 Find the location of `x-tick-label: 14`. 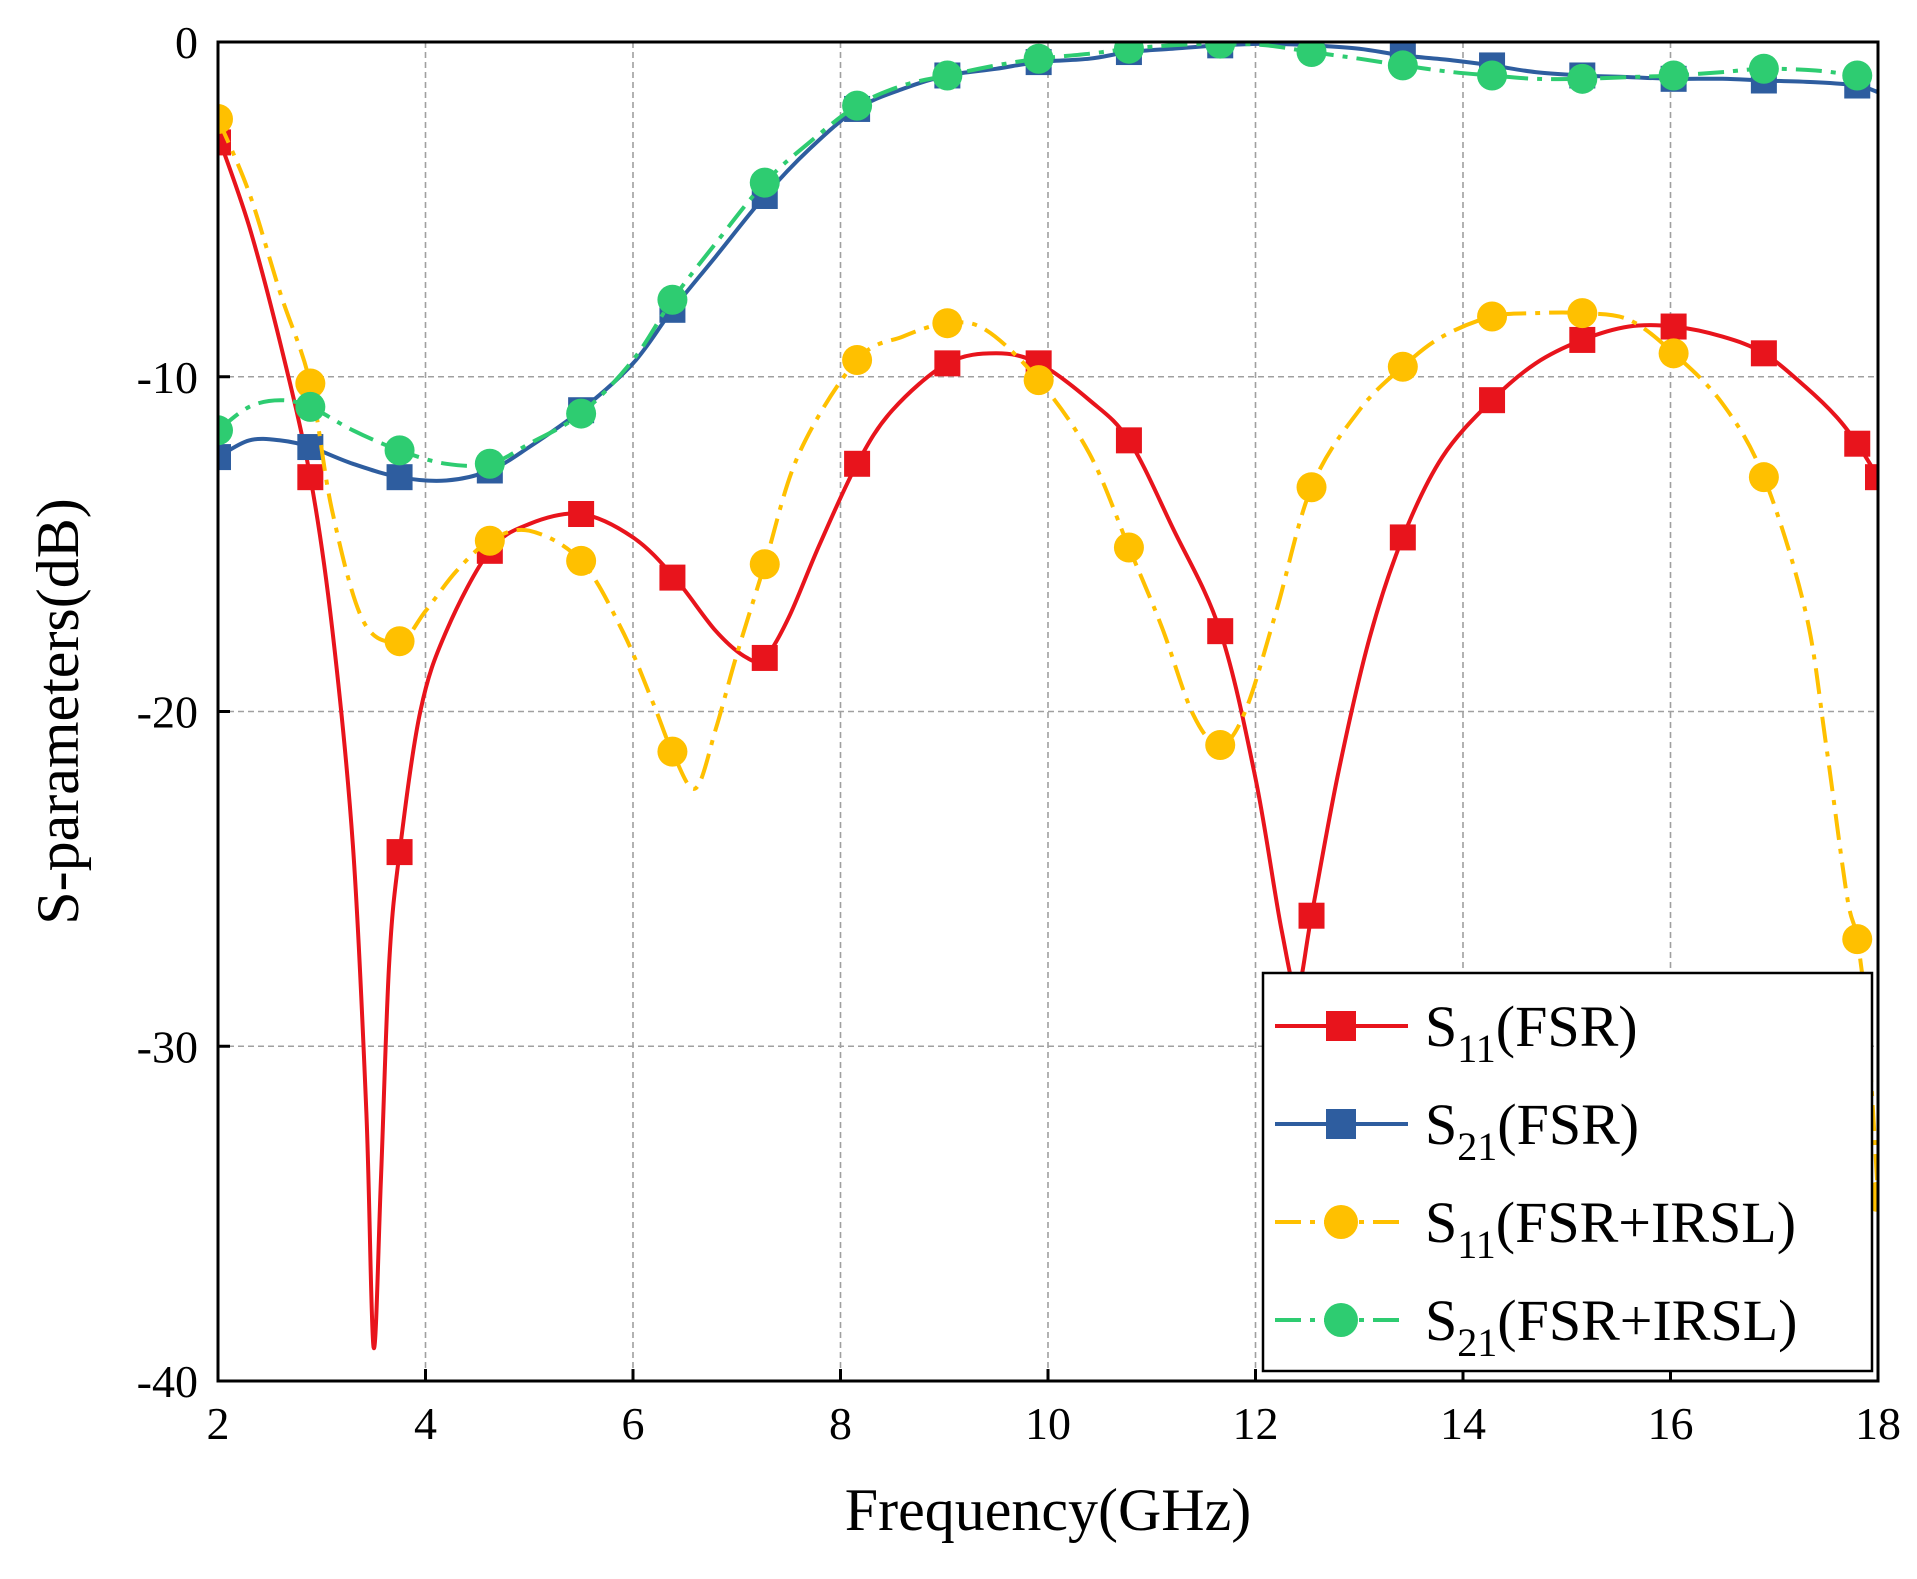

x-tick-label: 14 is located at coordinates (1463, 1423).